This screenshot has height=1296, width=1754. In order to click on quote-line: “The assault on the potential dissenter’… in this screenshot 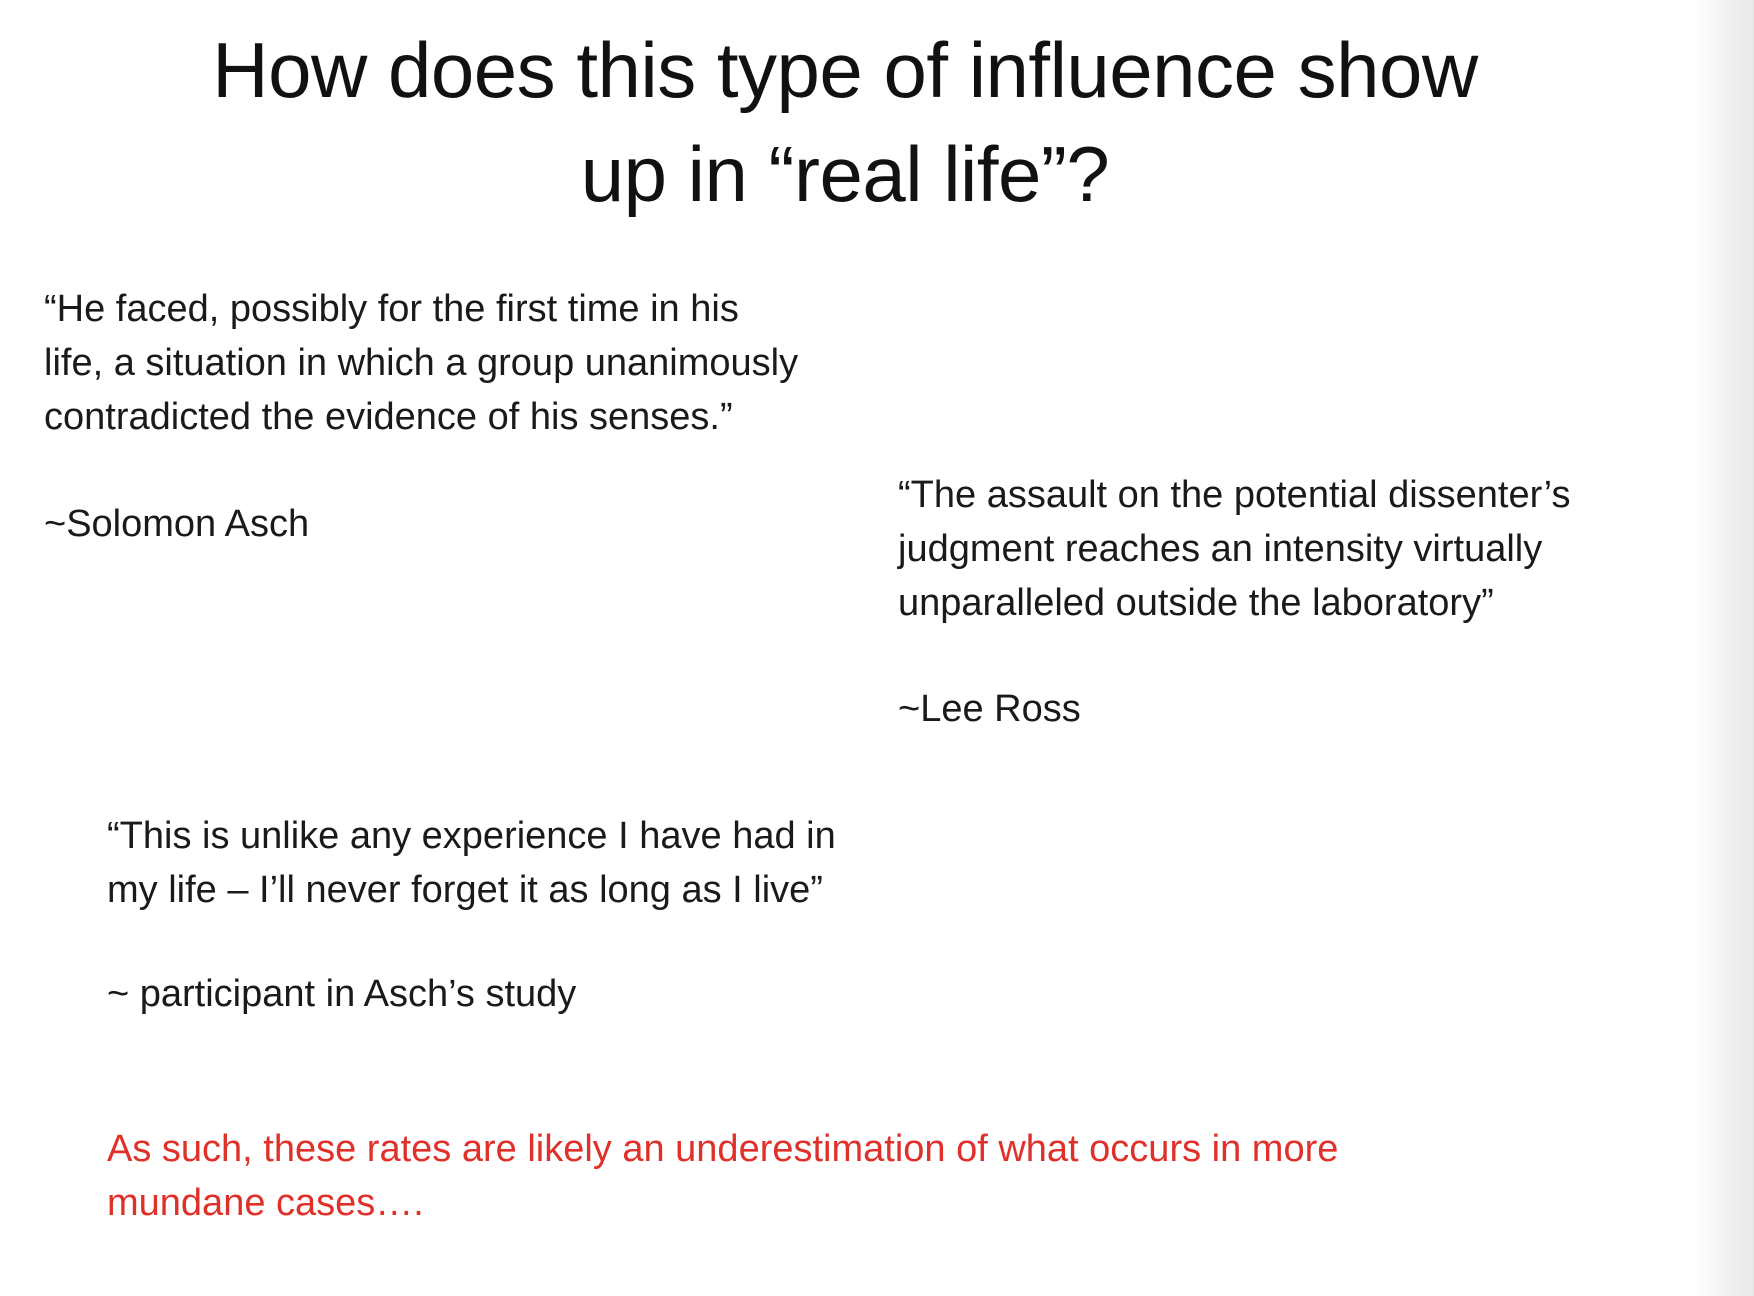, I will do `click(1234, 495)`.